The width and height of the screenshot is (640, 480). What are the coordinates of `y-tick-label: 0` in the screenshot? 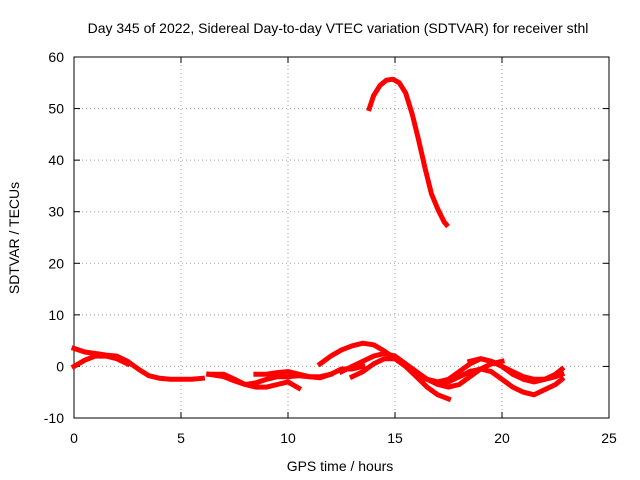 It's located at (60, 366).